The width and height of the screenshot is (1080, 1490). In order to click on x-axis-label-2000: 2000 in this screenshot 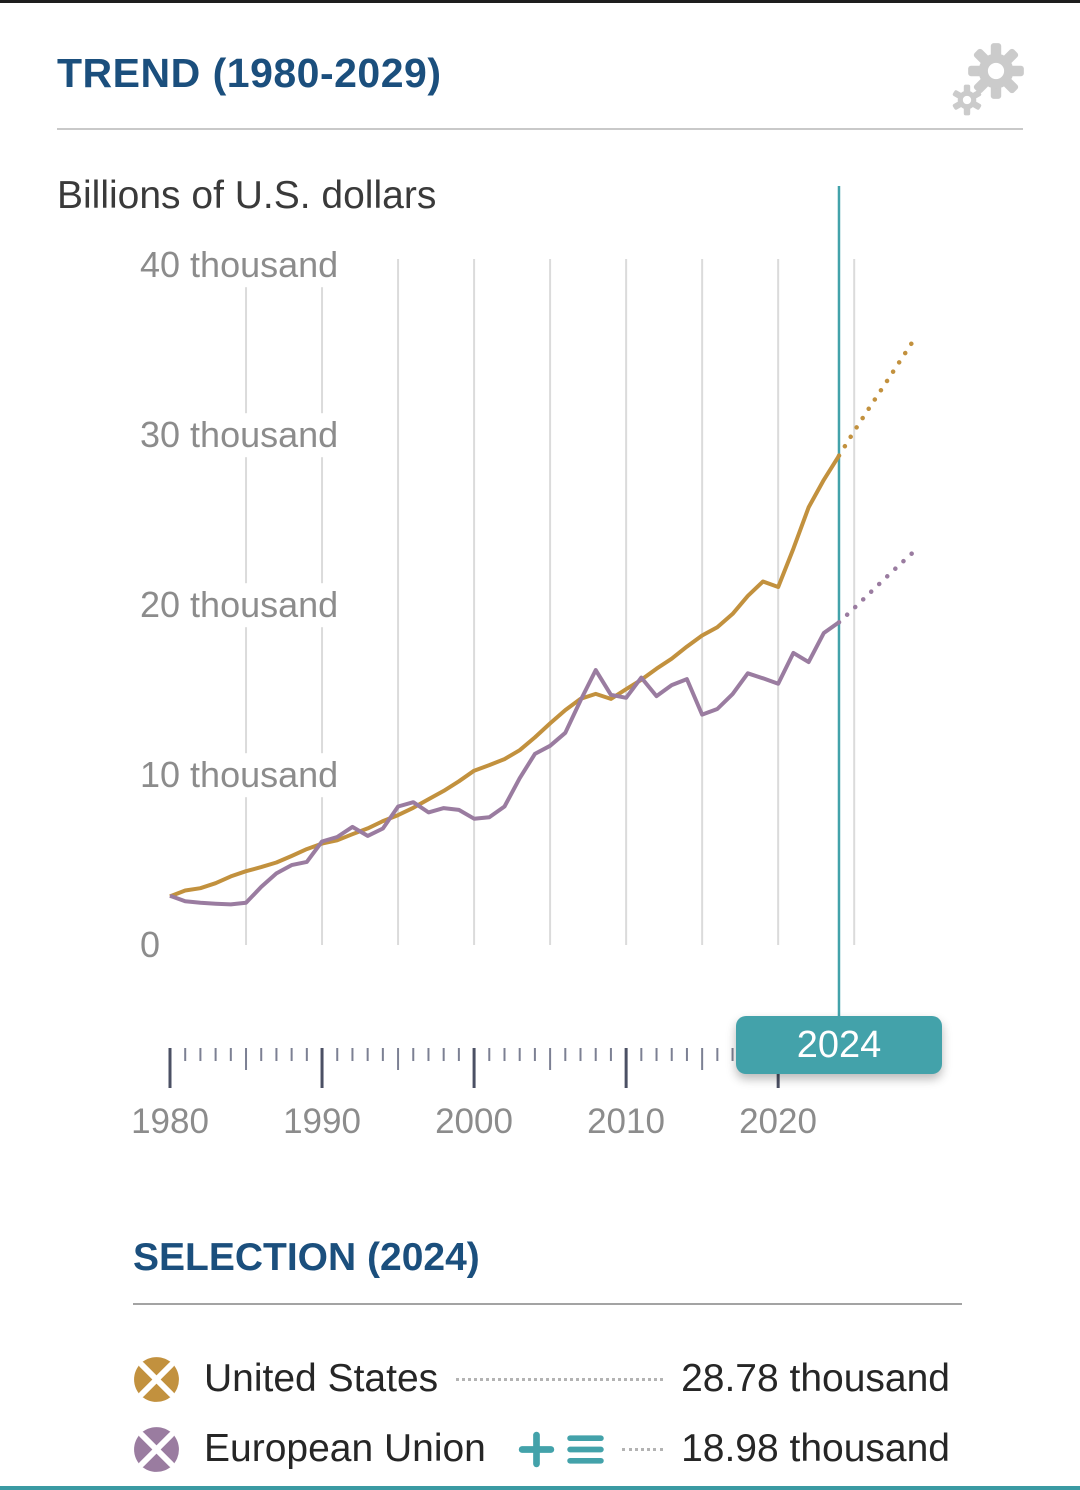, I will do `click(474, 1121)`.